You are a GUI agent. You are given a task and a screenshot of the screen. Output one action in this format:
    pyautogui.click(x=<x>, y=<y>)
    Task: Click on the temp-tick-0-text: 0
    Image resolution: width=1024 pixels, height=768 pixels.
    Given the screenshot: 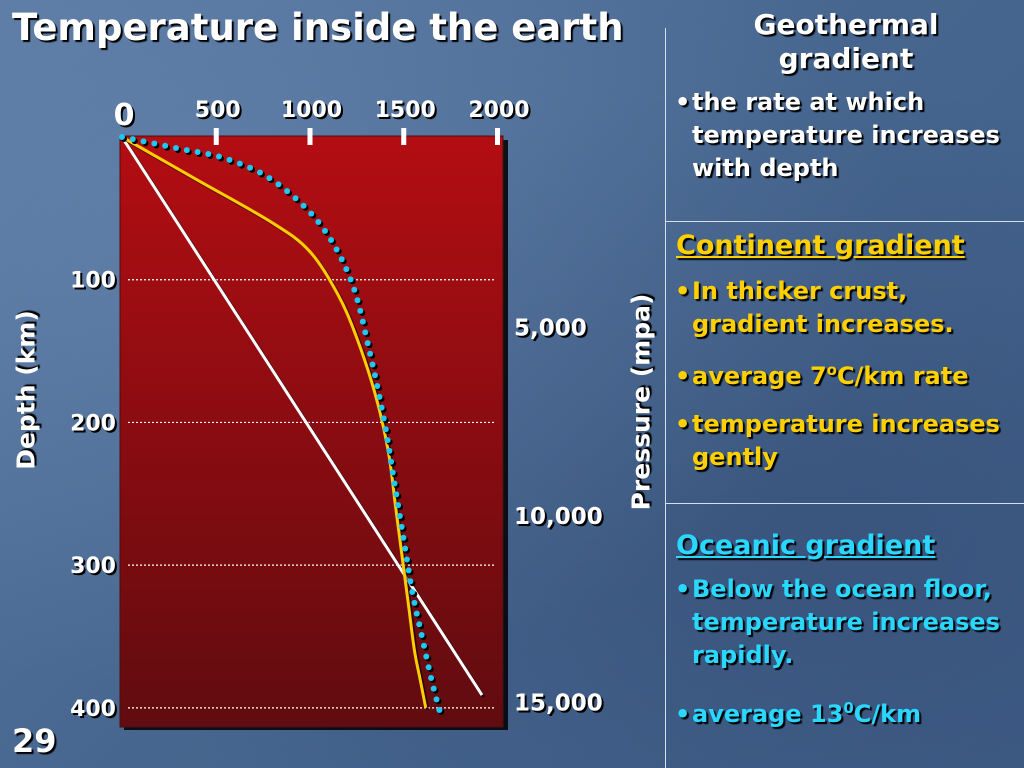 What is the action you would take?
    pyautogui.click(x=124, y=115)
    